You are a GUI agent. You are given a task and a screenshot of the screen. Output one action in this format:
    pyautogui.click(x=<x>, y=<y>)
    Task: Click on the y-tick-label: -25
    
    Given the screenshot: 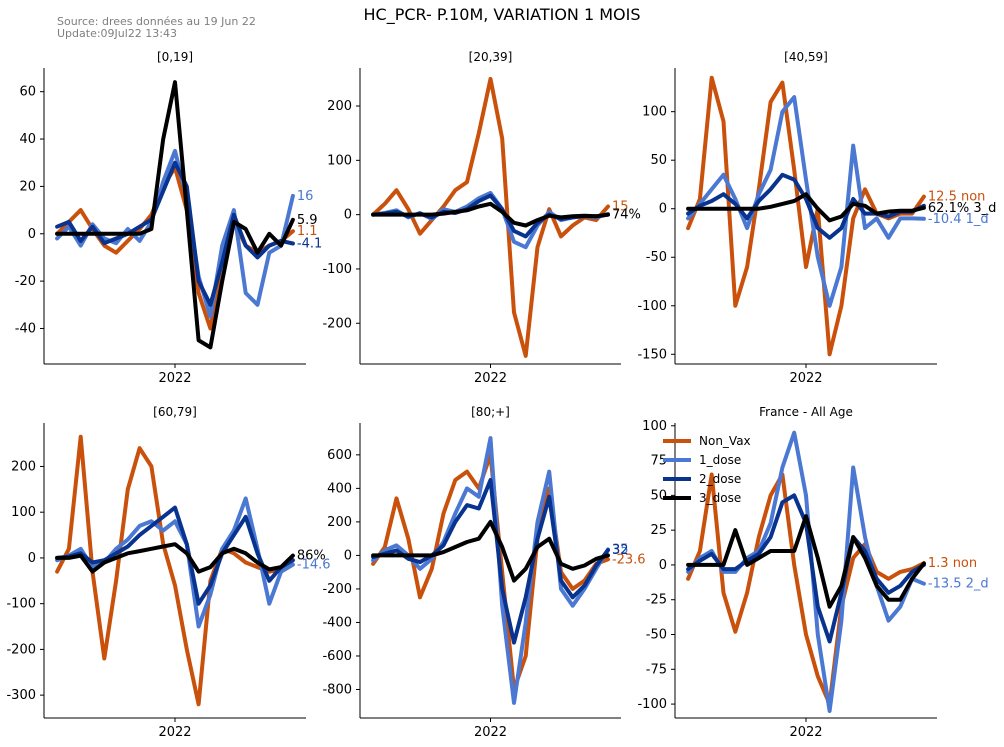 What is the action you would take?
    pyautogui.click(x=656, y=600)
    